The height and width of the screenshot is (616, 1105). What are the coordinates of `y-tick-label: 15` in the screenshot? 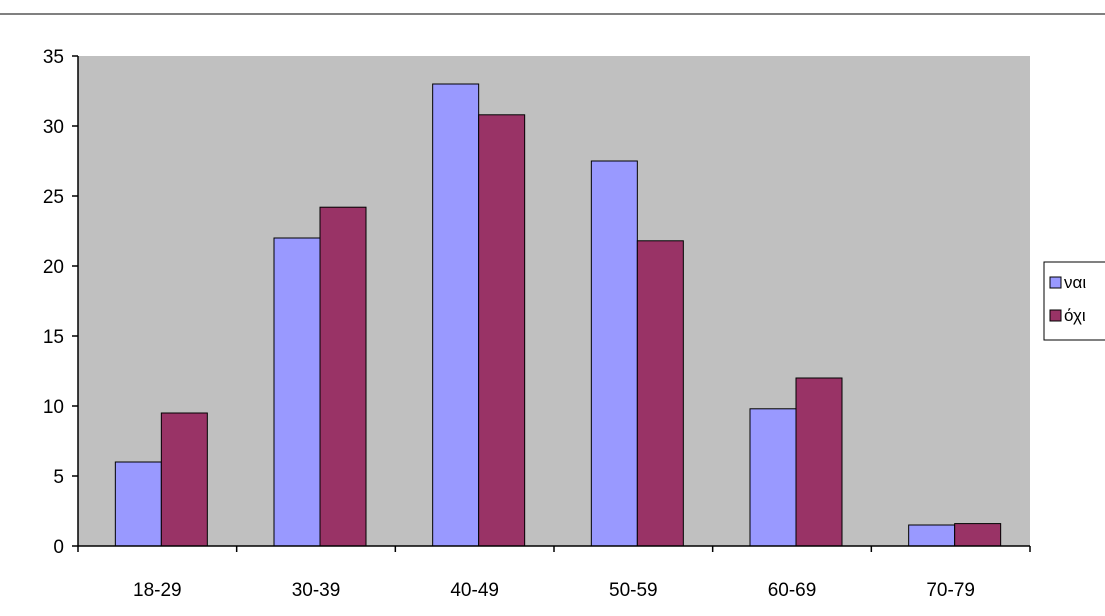 It's located at (53, 337).